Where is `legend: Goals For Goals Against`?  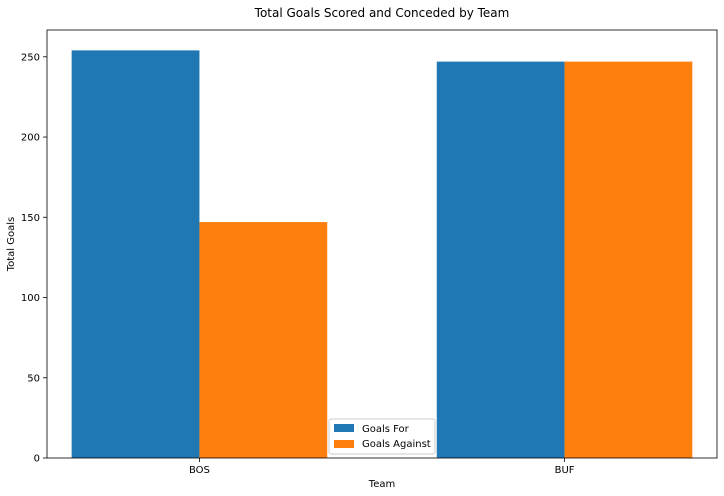
legend: Goals For Goals Against is located at coordinates (382, 436).